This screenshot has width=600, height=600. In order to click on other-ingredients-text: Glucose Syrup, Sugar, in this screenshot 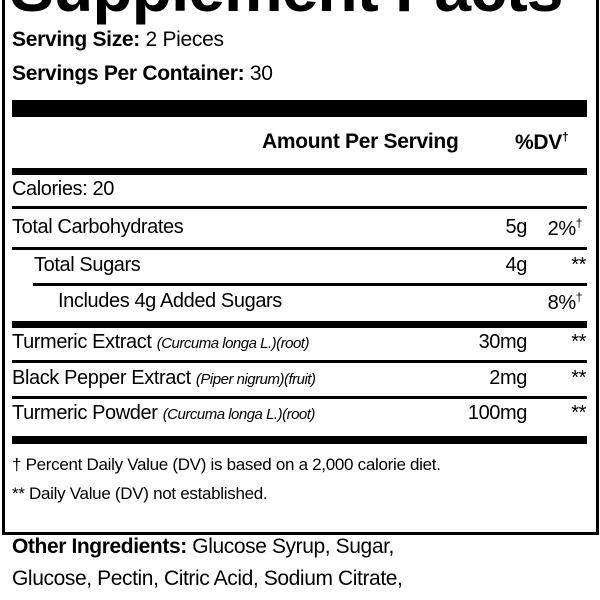, I will do `click(293, 546)`.